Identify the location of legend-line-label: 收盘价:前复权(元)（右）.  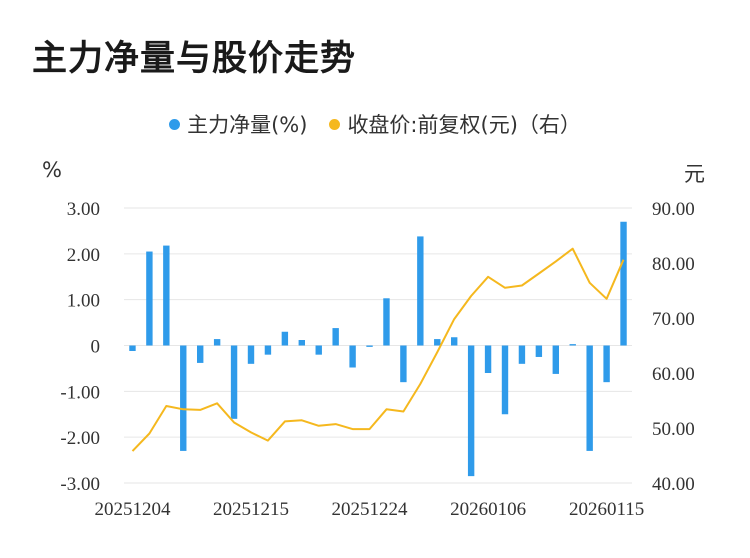
(464, 125).